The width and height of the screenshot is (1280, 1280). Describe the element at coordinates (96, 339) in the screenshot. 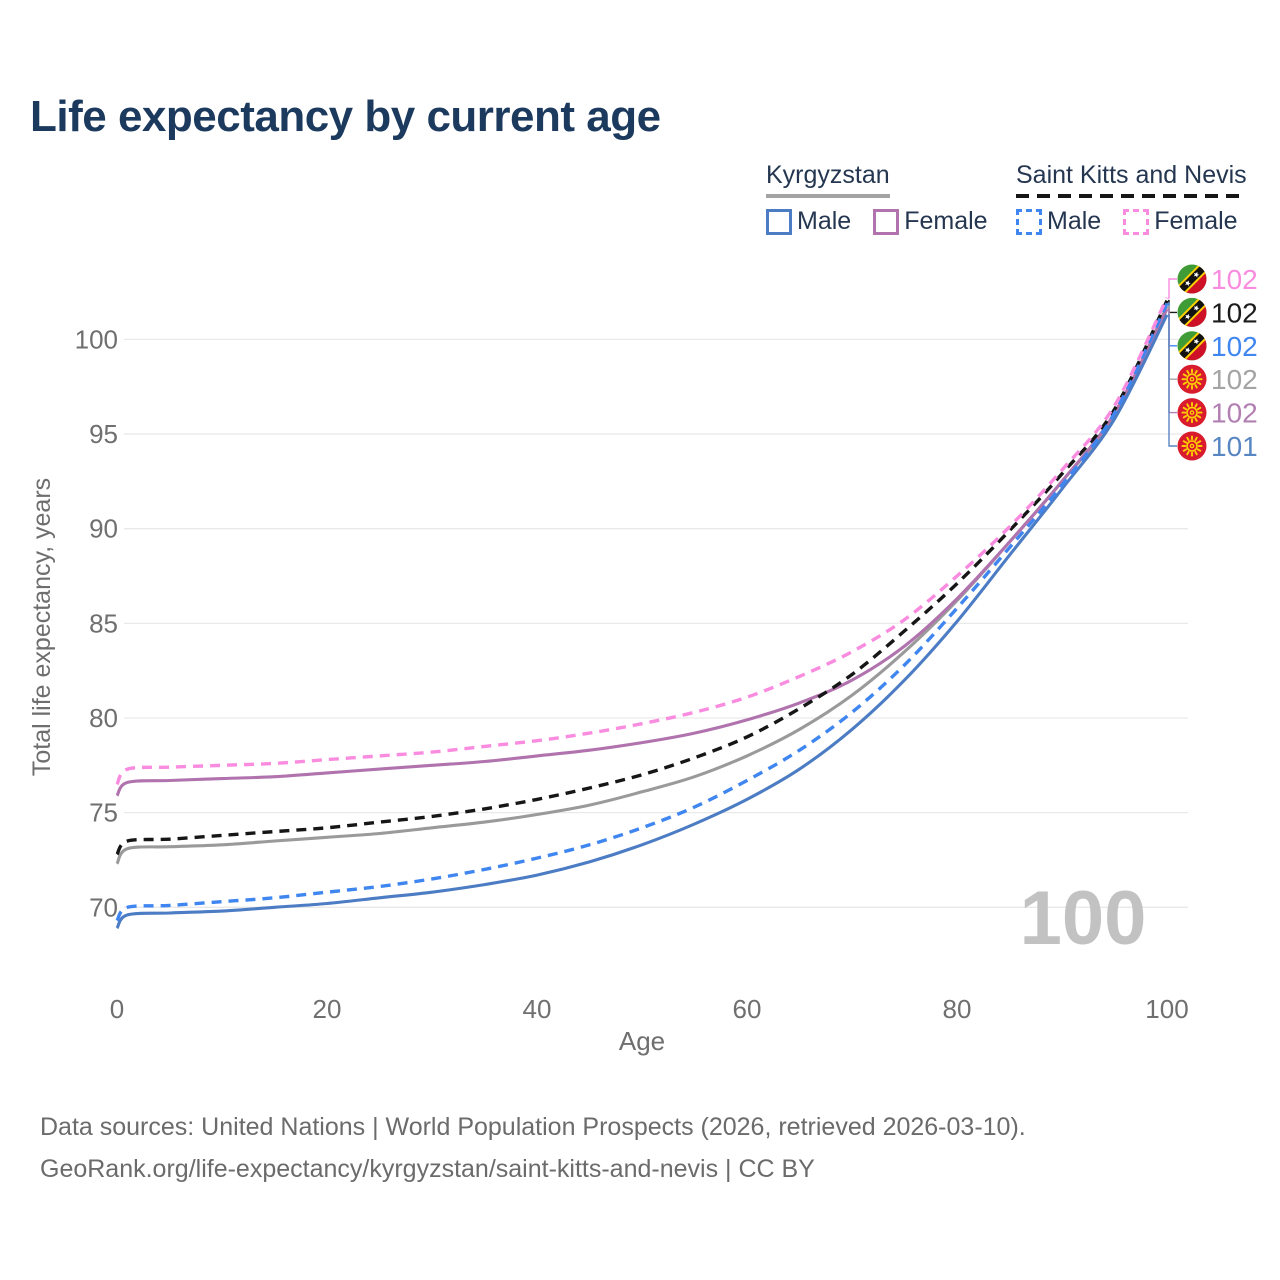

I see `y-tick-label: 100` at that location.